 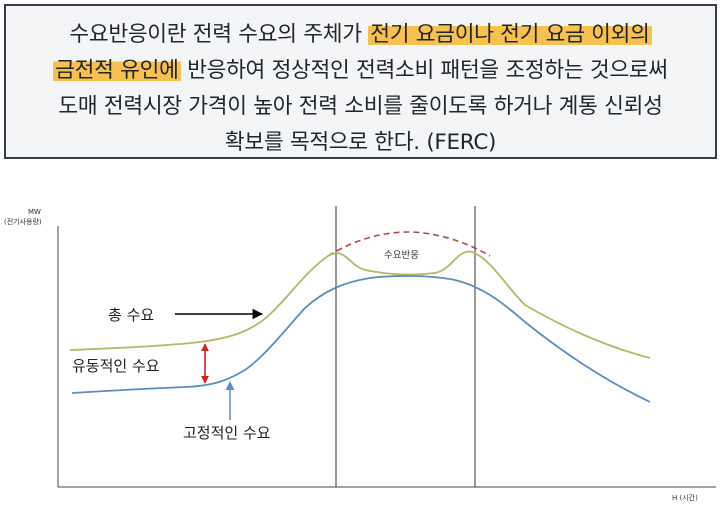 What do you see at coordinates (227, 433) in the screenshot?
I see `fixed-demand-label: 고정적인 수요` at bounding box center [227, 433].